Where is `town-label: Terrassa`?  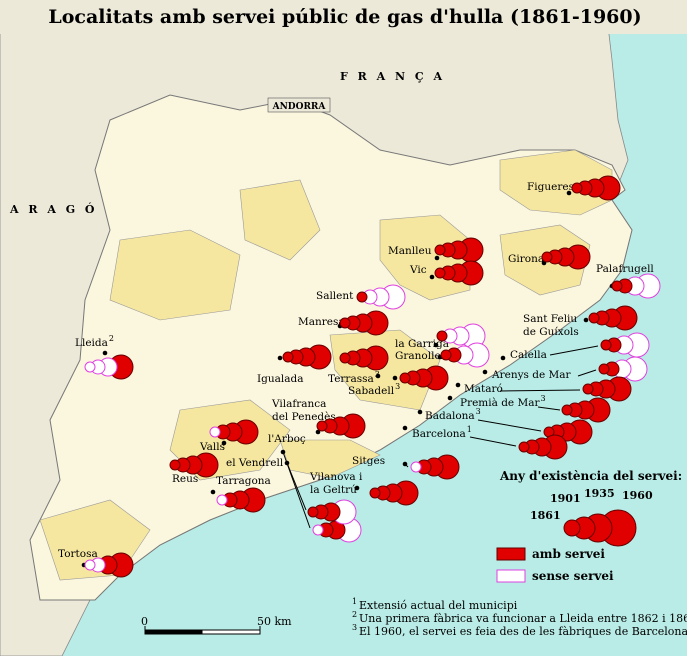 town-label: Terrassa is located at coordinates (351, 379).